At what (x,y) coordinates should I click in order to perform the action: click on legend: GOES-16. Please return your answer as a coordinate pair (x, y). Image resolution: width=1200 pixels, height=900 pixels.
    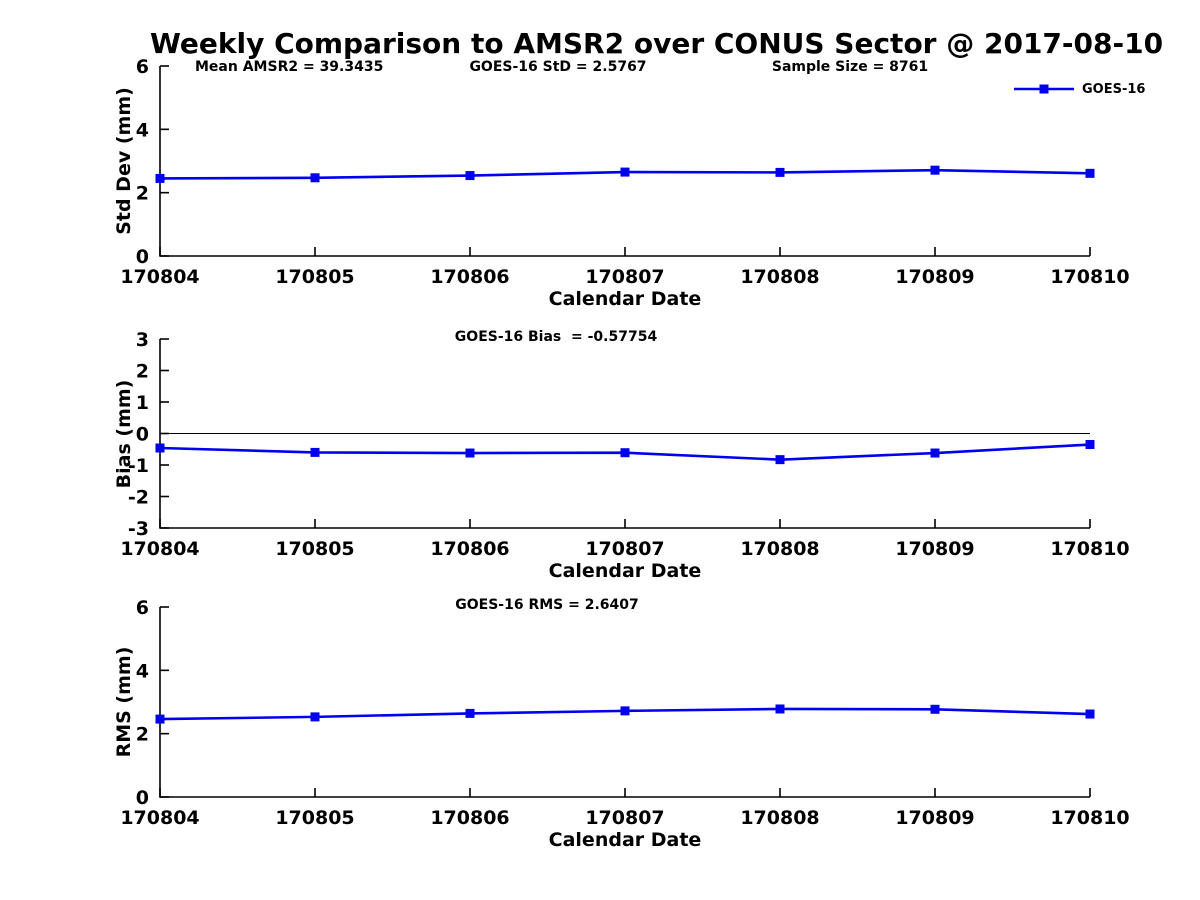
    Looking at the image, I should click on (1079, 89).